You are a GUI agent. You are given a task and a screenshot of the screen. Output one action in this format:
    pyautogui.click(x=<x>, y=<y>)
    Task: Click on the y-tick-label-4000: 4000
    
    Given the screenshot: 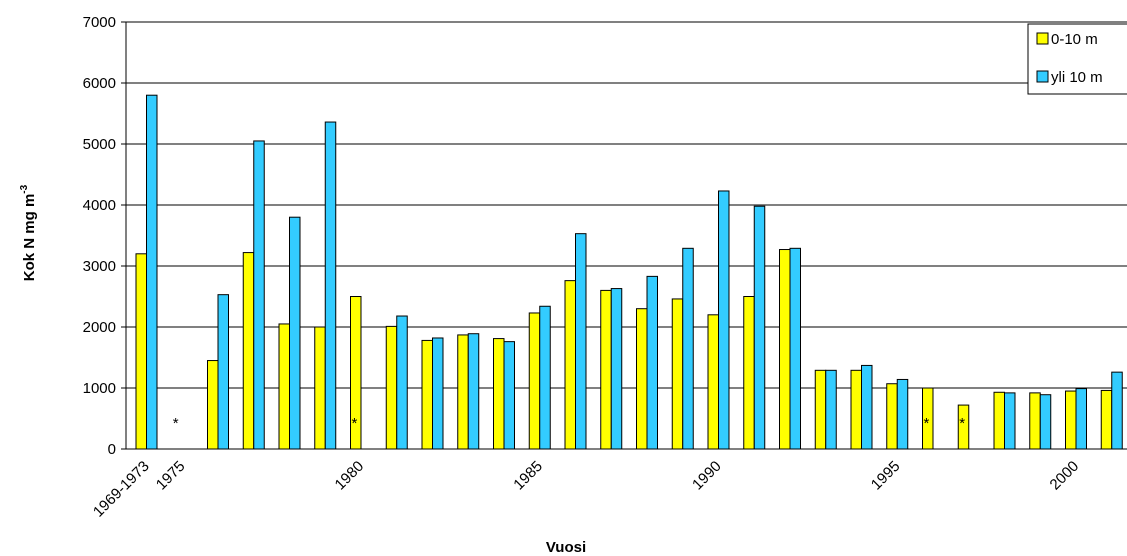 What is the action you would take?
    pyautogui.click(x=99, y=205)
    